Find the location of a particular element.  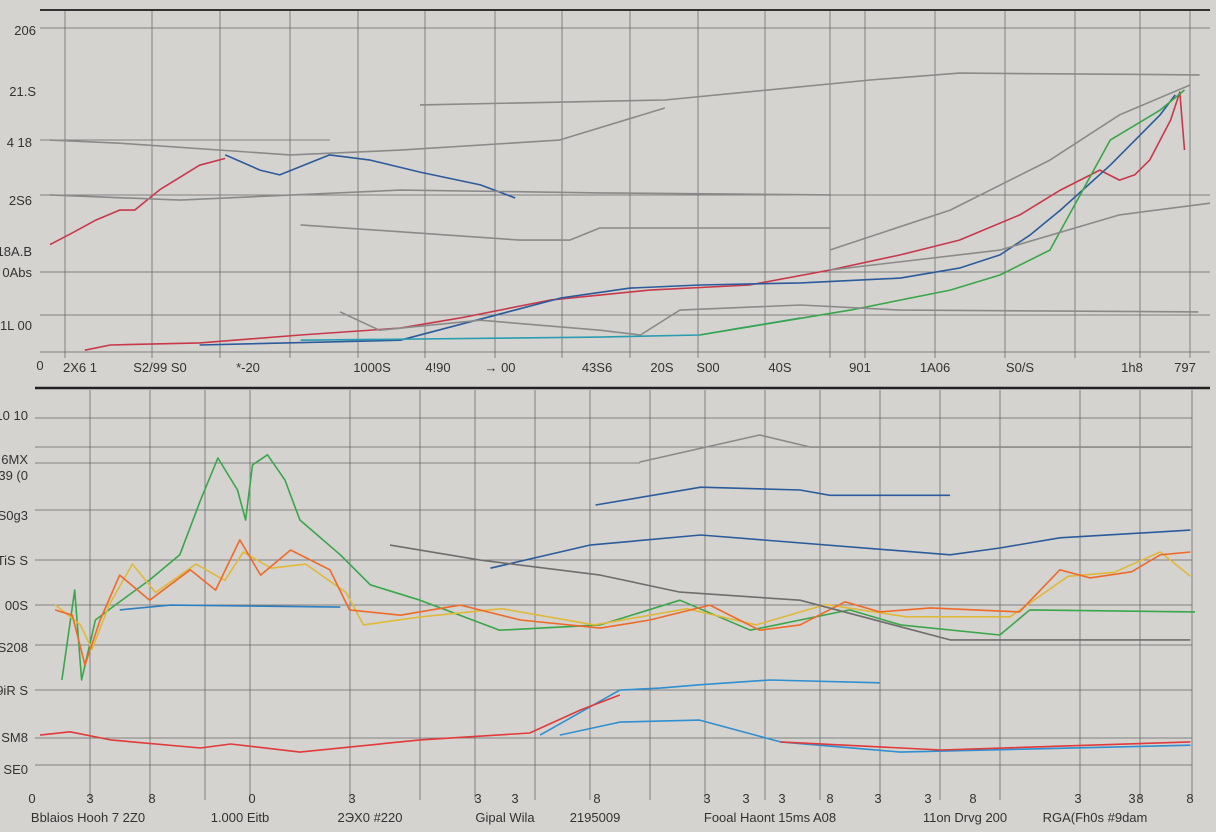

x-tick-label: 43S6 is located at coordinates (597, 367).